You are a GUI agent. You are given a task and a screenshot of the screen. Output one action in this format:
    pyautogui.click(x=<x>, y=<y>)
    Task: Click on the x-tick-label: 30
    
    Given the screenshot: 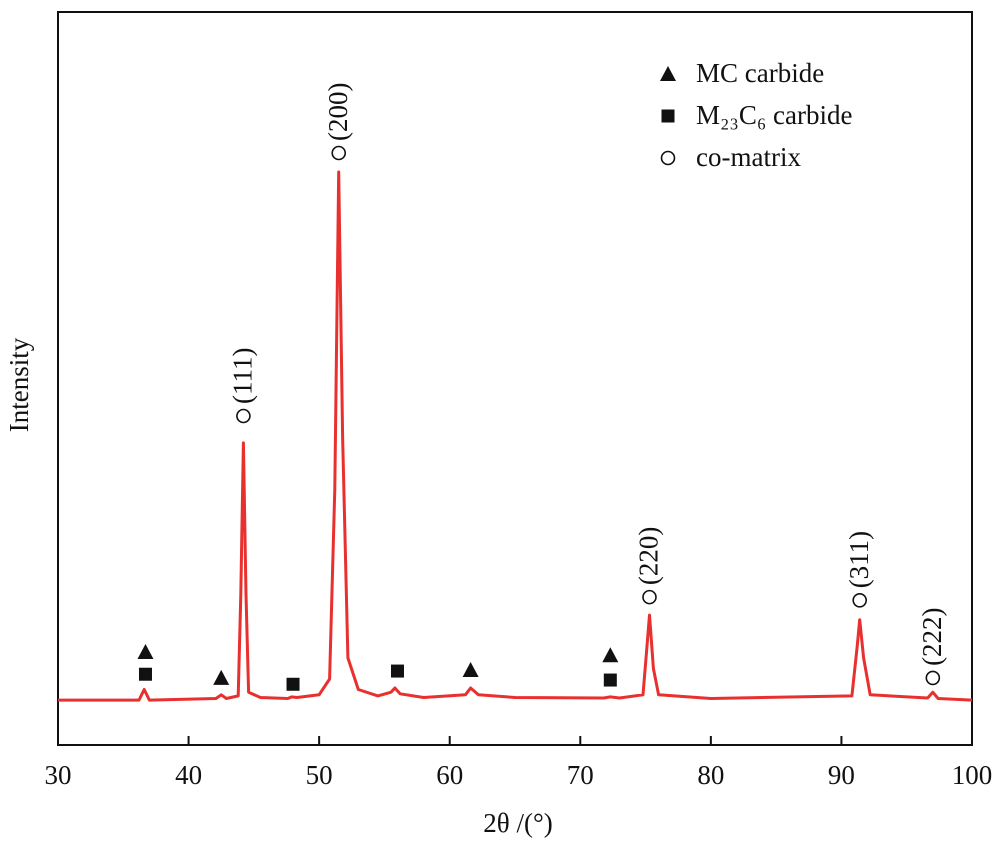 What is the action you would take?
    pyautogui.click(x=58, y=775)
    